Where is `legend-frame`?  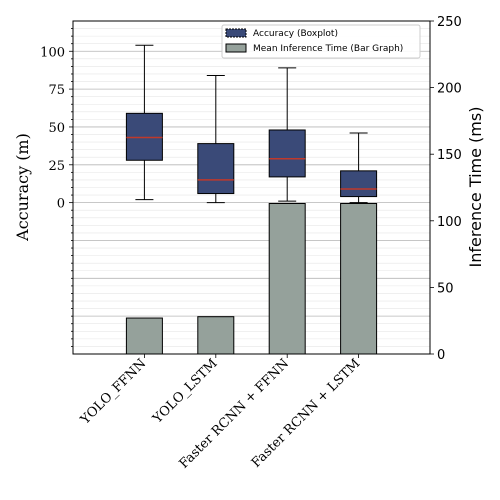
legend-frame is located at coordinates (321, 41).